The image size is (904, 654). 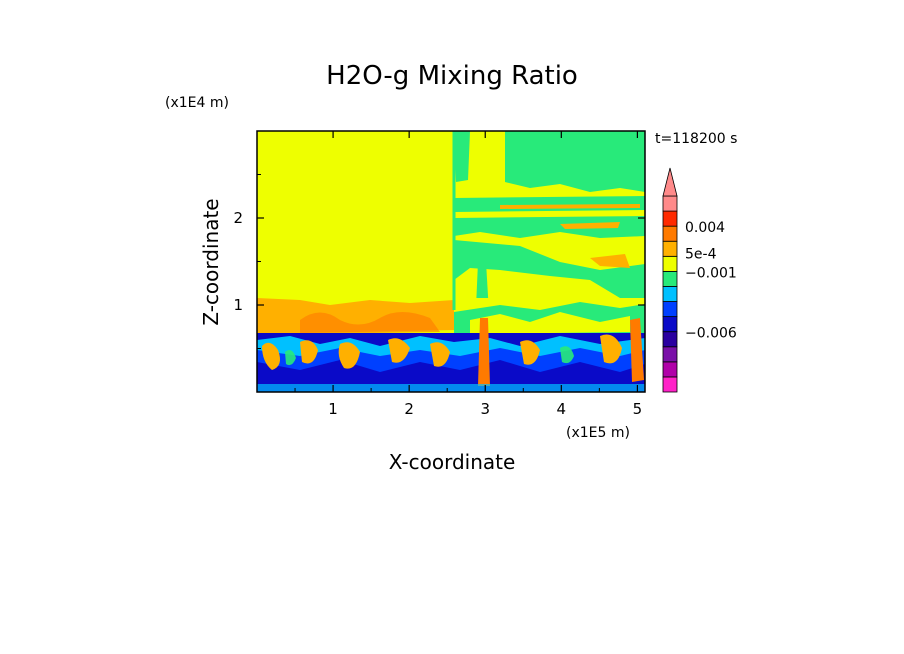 I want to click on y-axis-label: Z-coordinate, so click(x=211, y=261).